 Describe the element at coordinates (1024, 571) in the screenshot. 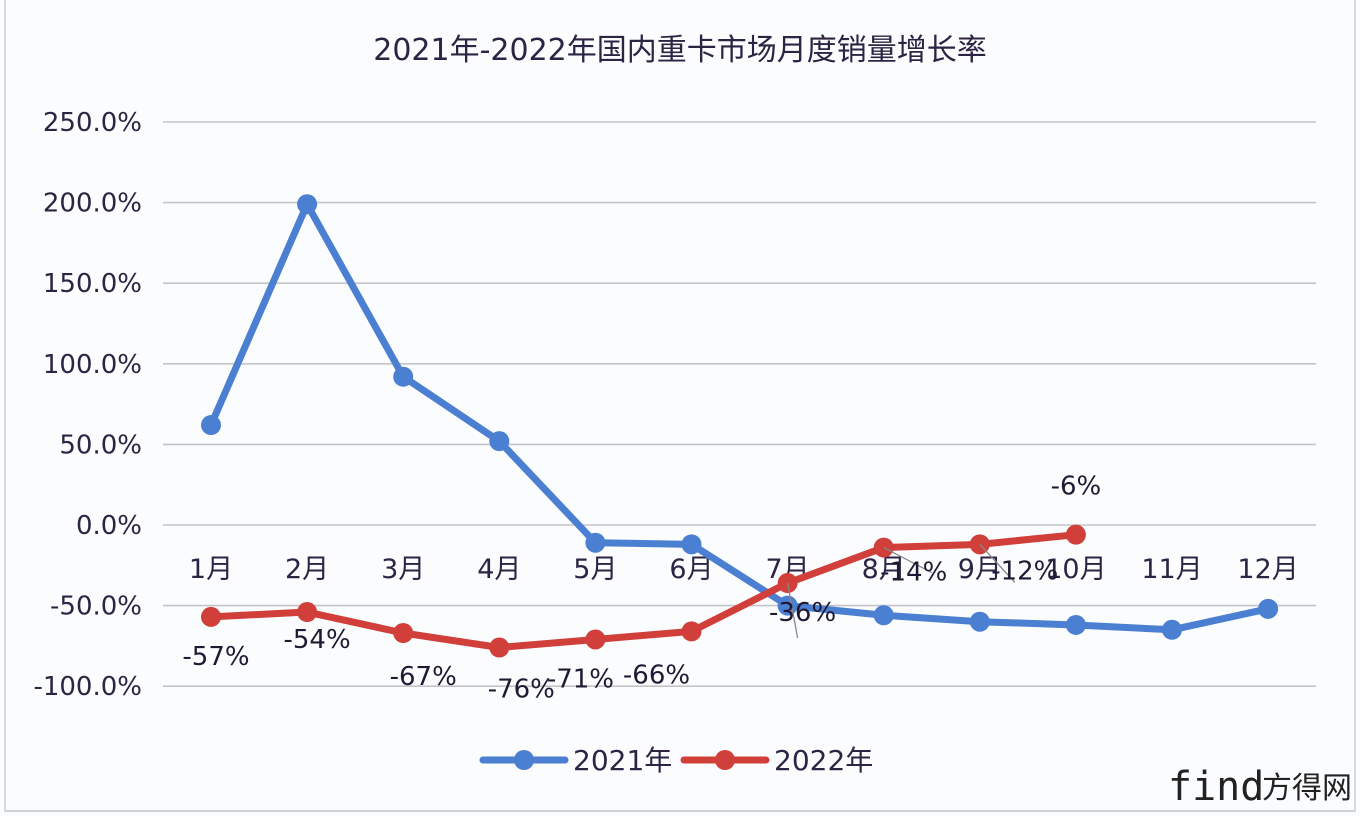

I see `data-label: -12%` at that location.